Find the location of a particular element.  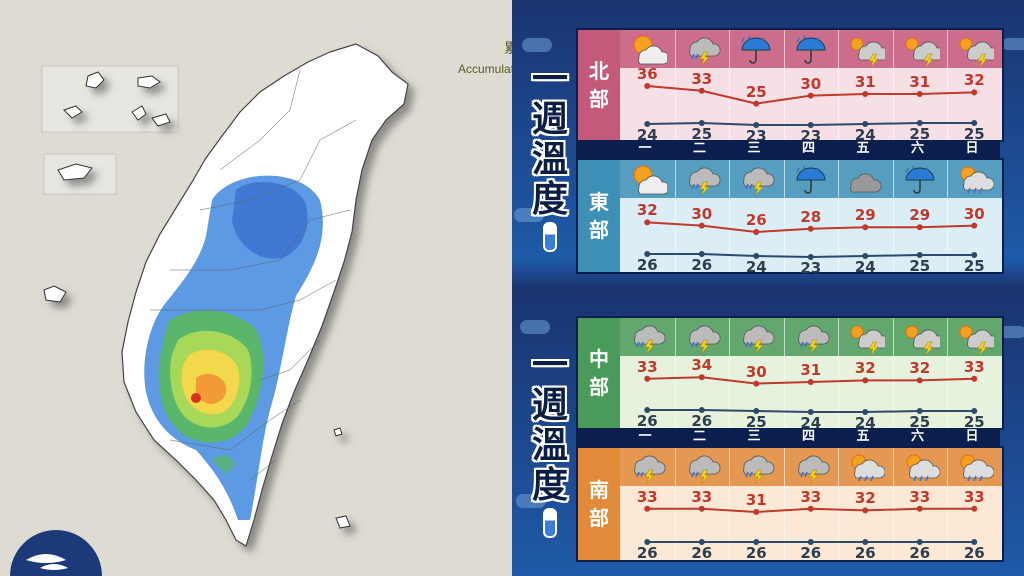

region-panel-east: 東部 32 30 26 28 29 29 30 26 26 24 23 24 25 25 is located at coordinates (790, 217).